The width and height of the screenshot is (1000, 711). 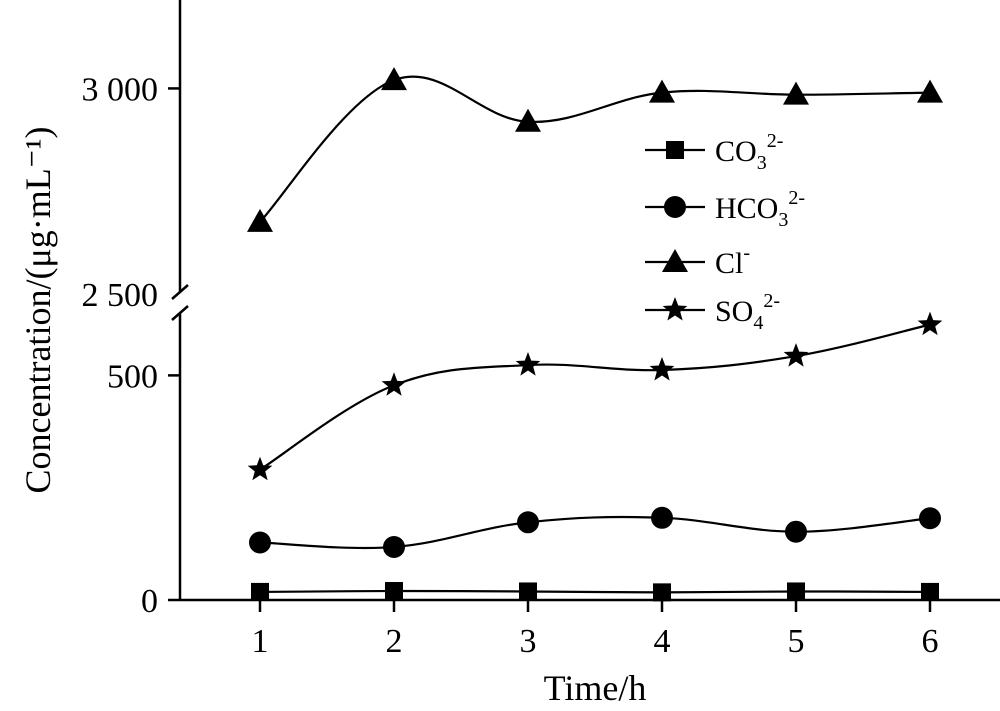 I want to click on x-tick-label: 4, so click(x=662, y=641).